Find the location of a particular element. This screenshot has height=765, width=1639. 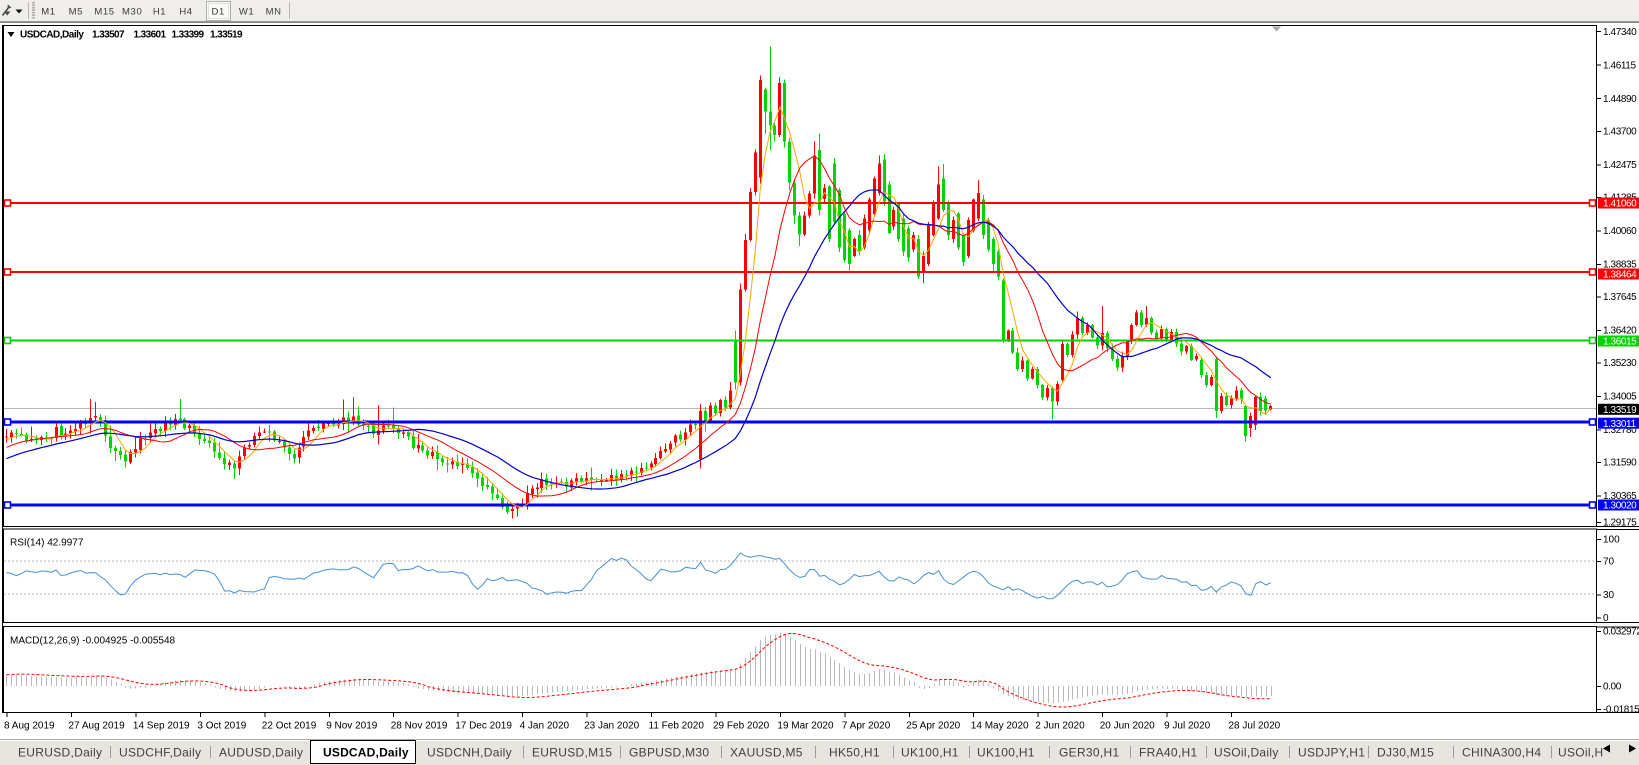

svg-text: 1.33507 is located at coordinates (108, 34).